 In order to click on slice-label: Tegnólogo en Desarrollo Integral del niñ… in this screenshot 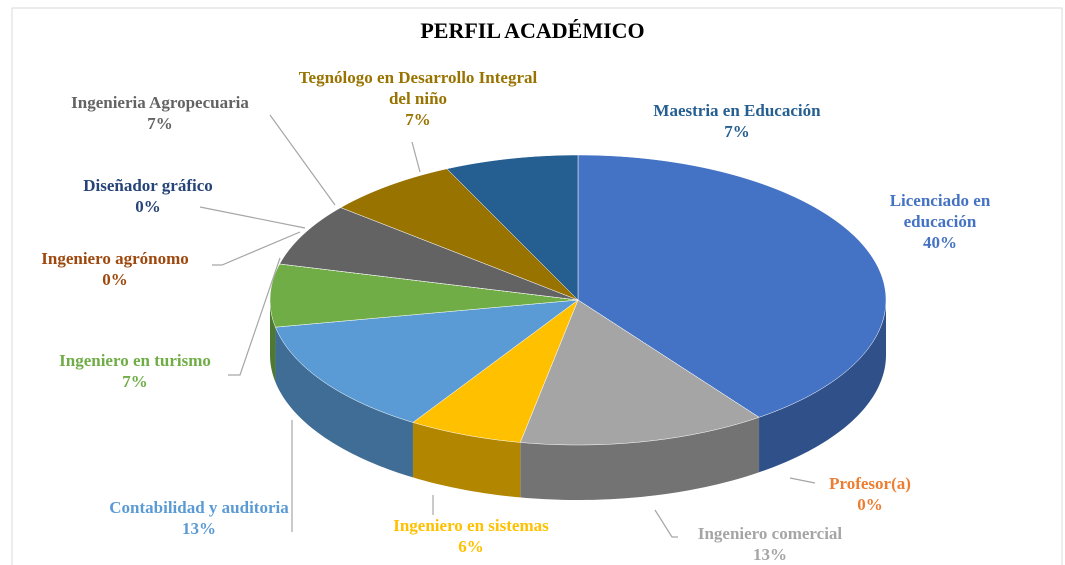, I will do `click(418, 98)`.